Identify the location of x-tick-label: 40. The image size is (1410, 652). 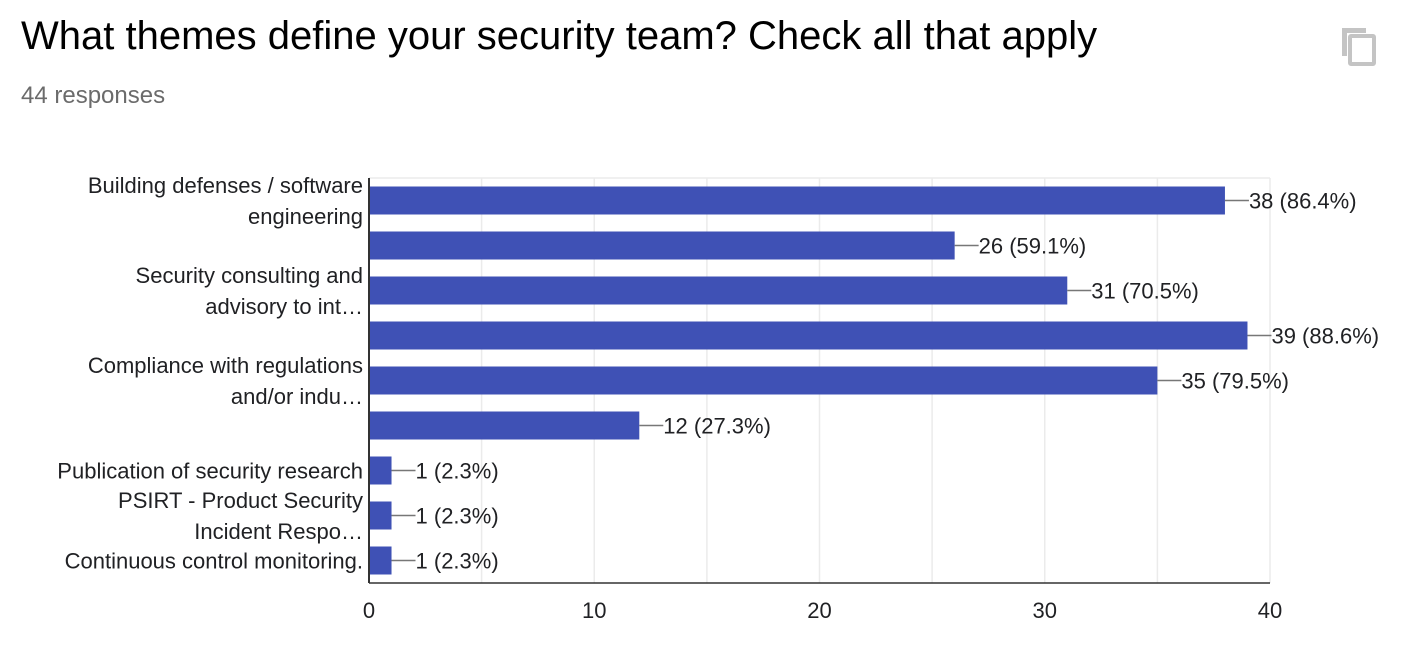
(1270, 610).